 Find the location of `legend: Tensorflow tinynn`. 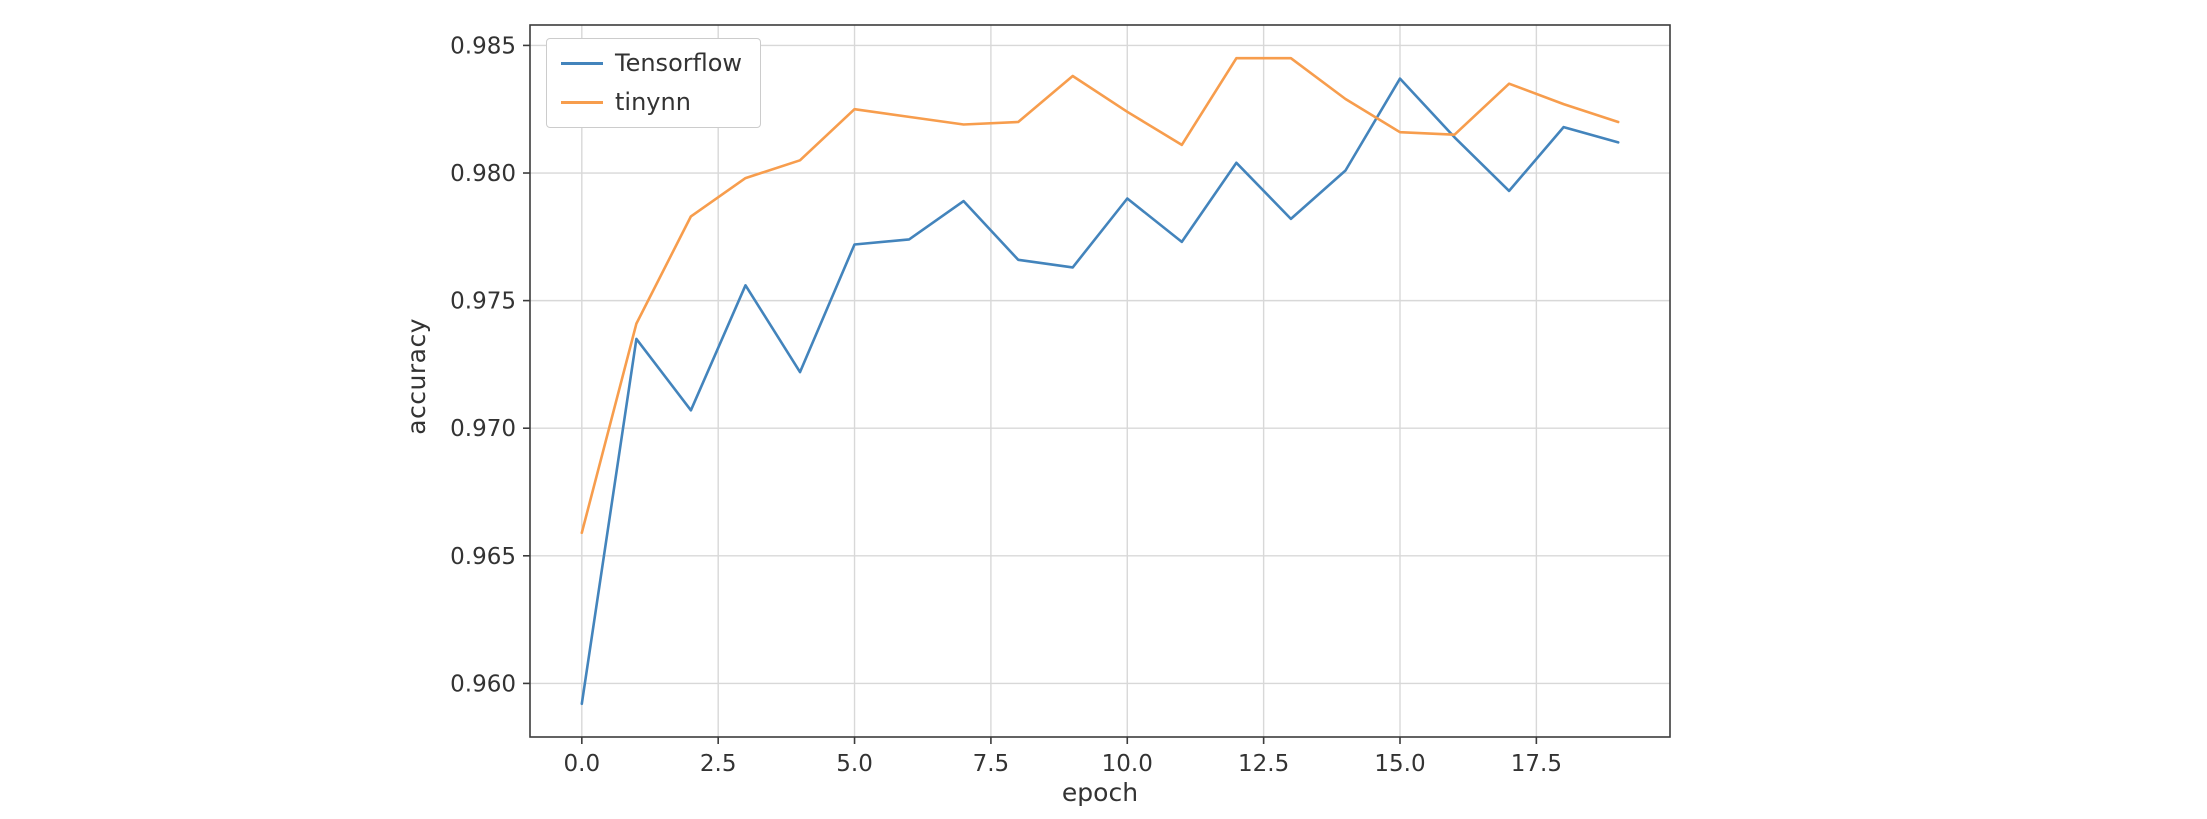

legend: Tensorflow tinynn is located at coordinates (654, 83).